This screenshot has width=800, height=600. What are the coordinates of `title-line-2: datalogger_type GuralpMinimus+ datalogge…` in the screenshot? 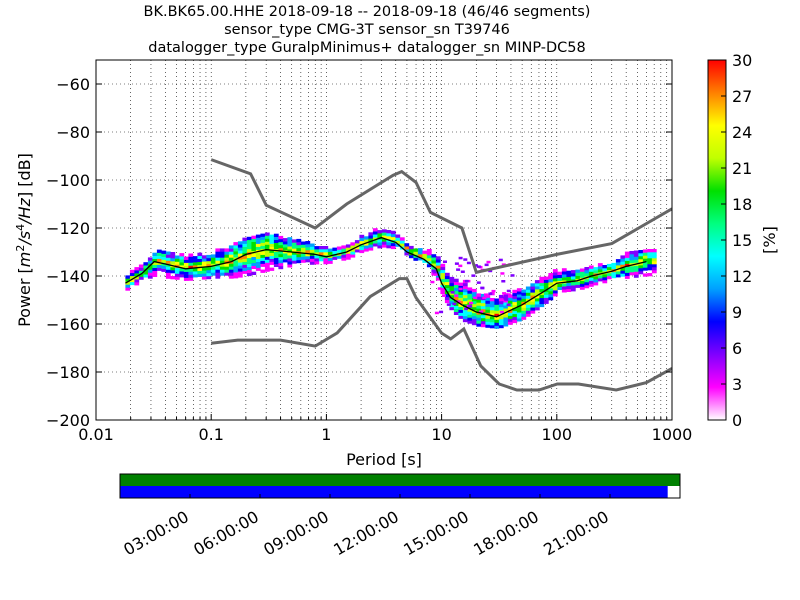 It's located at (366, 48).